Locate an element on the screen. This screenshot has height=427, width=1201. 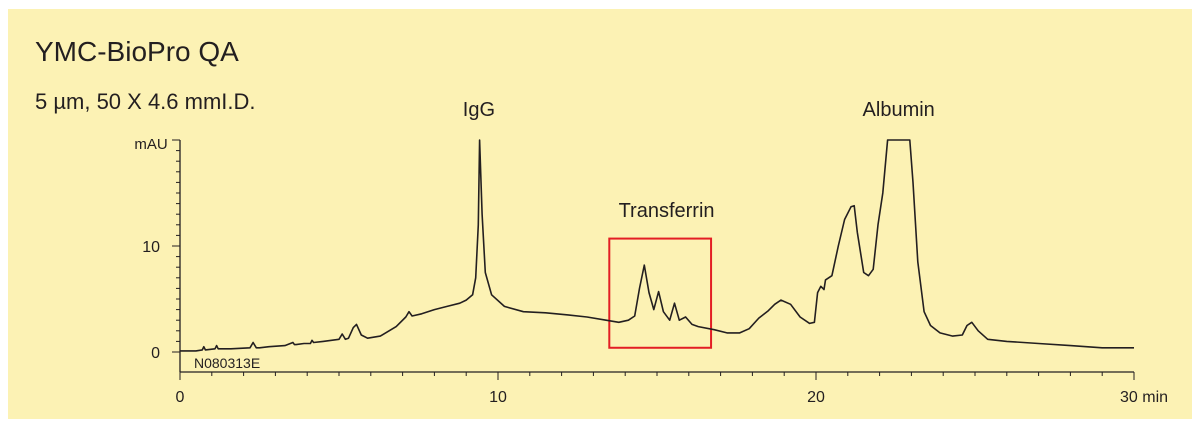
y-axis-label: mAU is located at coordinates (150, 144).